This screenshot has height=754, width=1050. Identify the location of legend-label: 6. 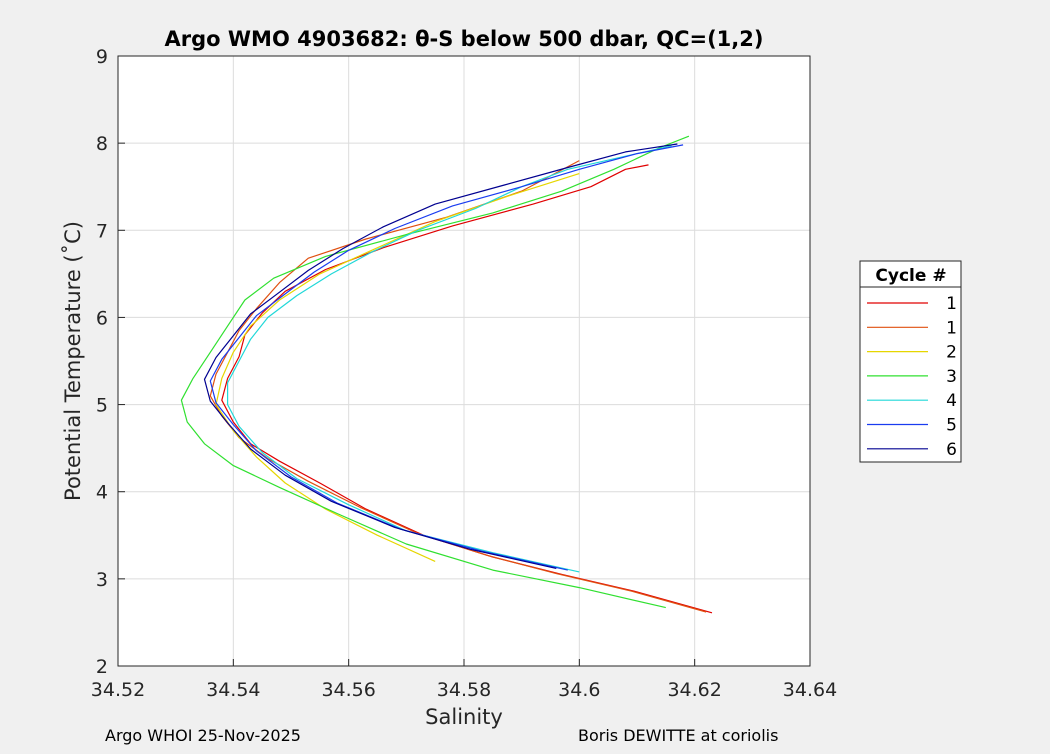
(951, 450).